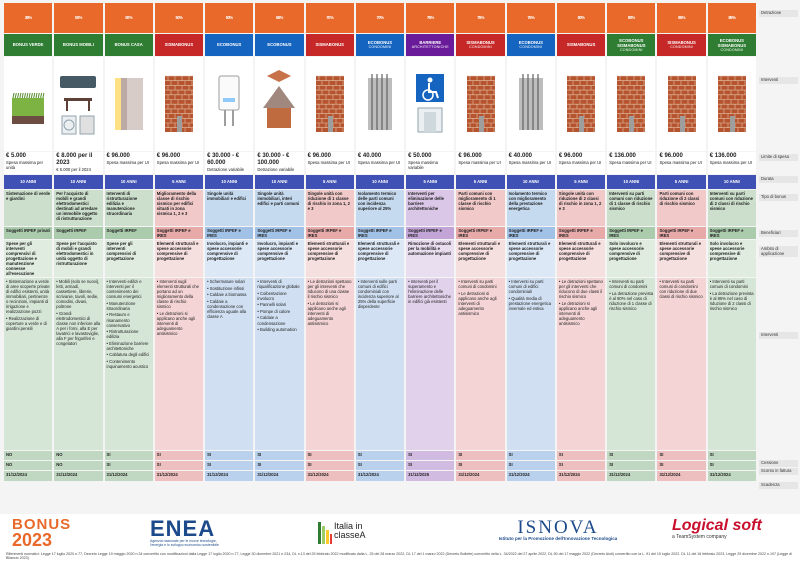 This screenshot has height=569, width=800. I want to click on limit-amount: € 136.000, so click(622, 156).